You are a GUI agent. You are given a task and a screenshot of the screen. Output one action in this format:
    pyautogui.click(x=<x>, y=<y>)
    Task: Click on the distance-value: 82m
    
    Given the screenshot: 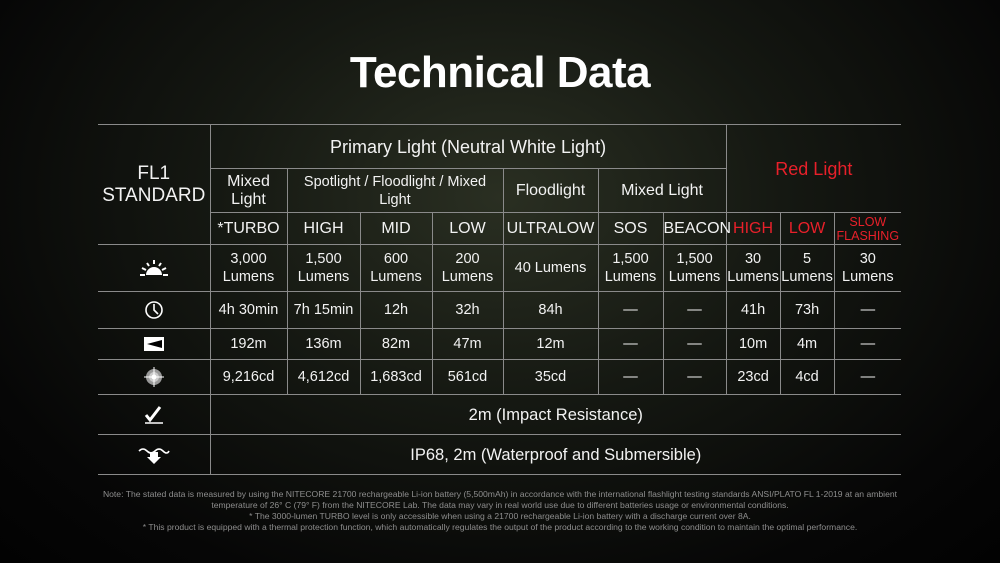 What is the action you would take?
    pyautogui.click(x=396, y=344)
    